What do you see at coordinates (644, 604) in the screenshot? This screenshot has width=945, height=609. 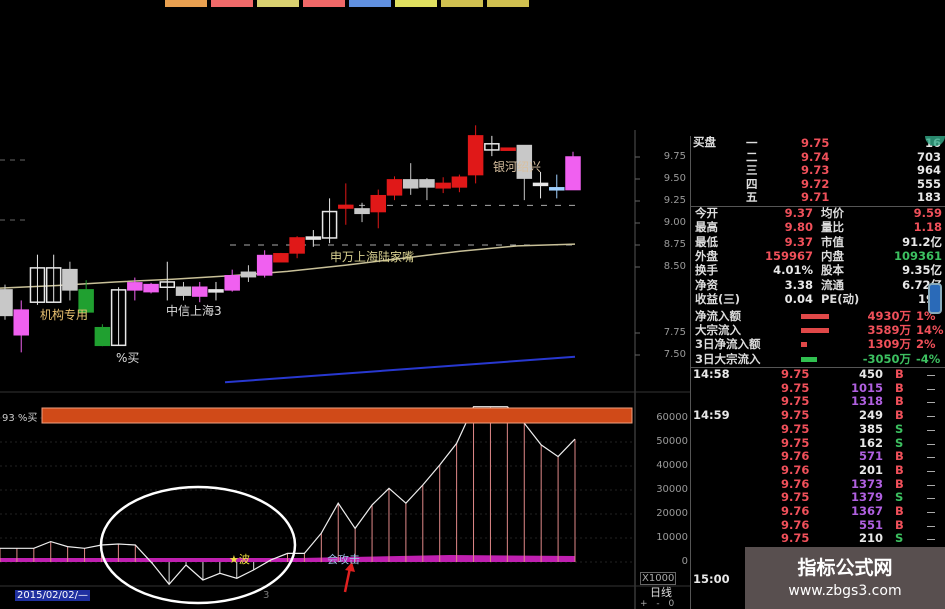 I see `zoom-in-button: +` at bounding box center [644, 604].